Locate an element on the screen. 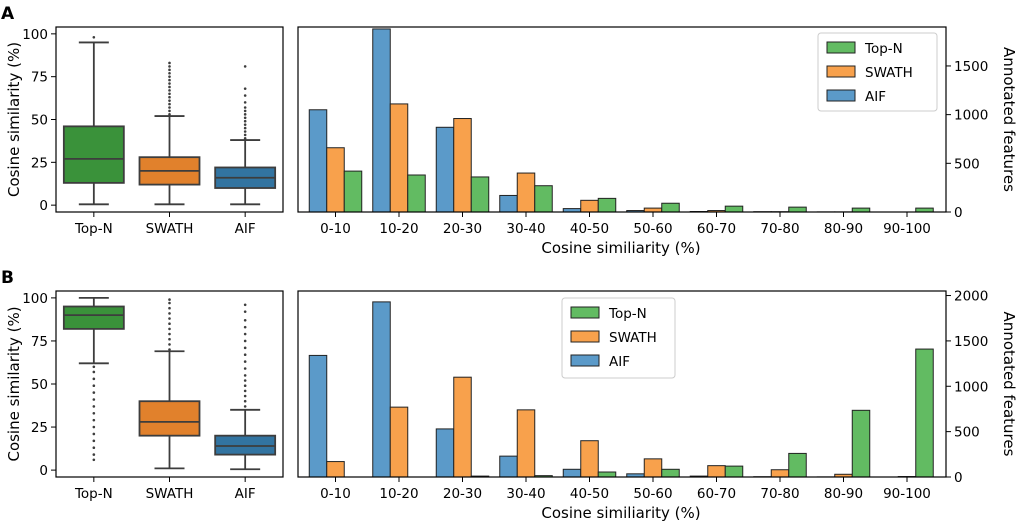  x-tick-label: 90-100 is located at coordinates (907, 494).